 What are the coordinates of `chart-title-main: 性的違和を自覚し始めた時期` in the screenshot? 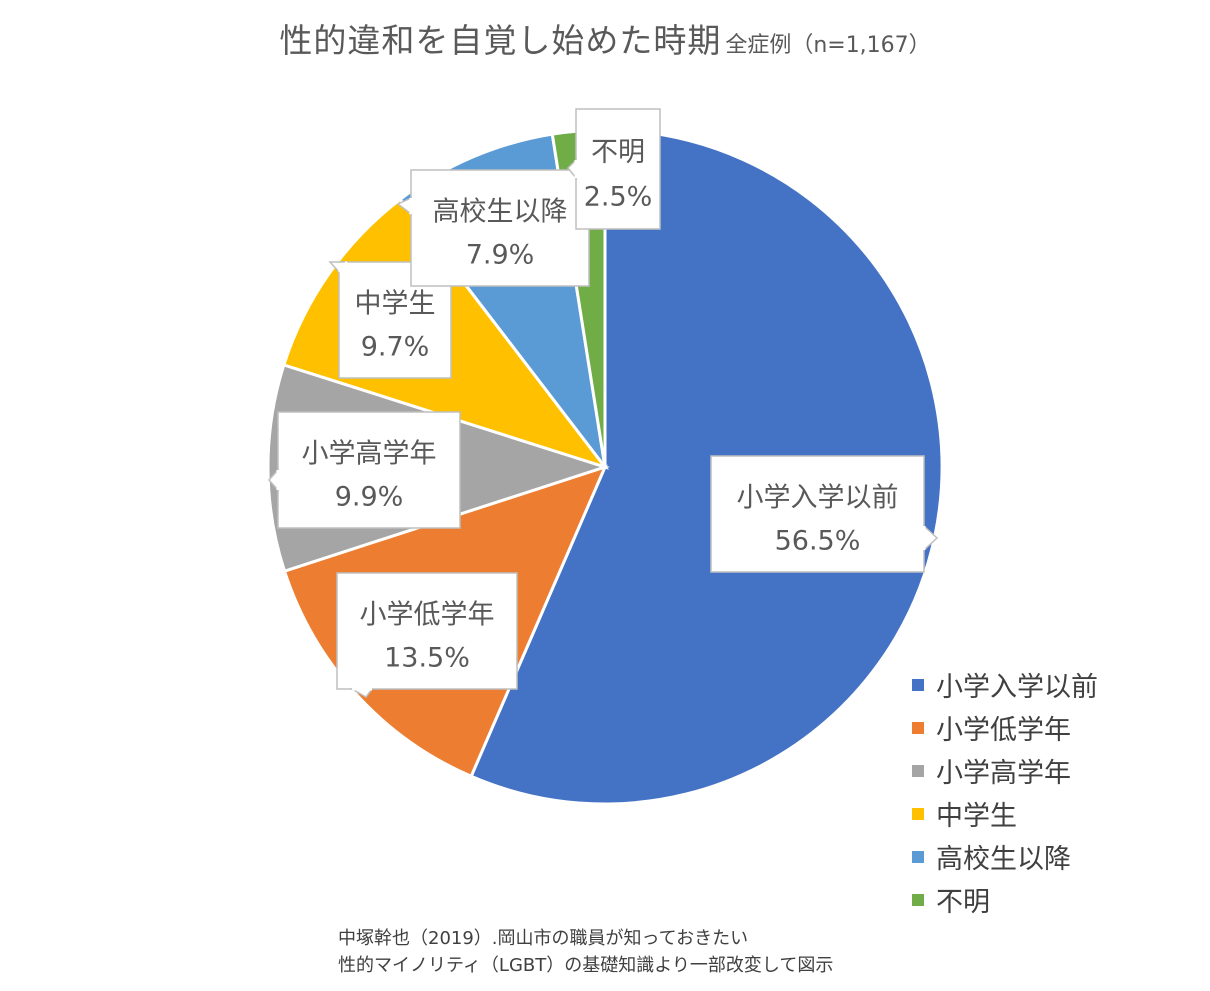 It's located at (500, 40).